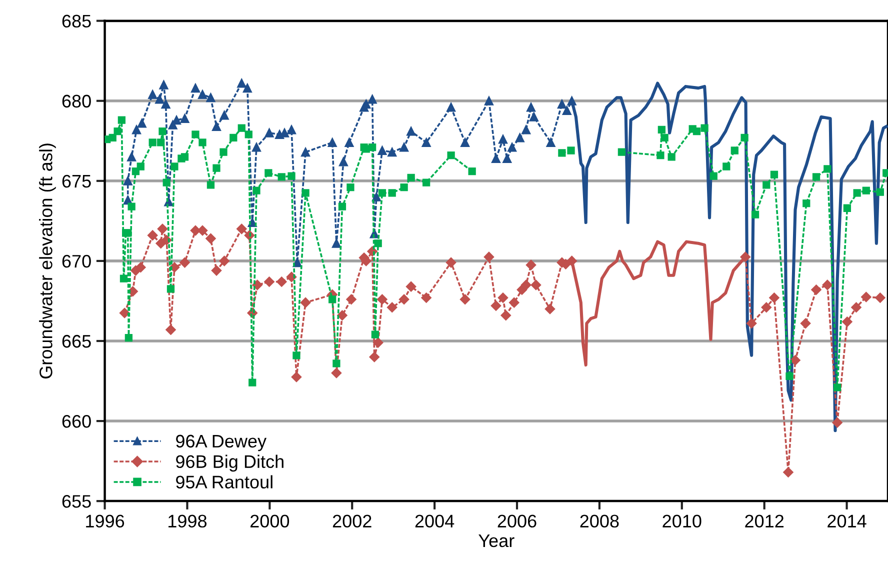 The width and height of the screenshot is (888, 563). Describe the element at coordinates (76, 421) in the screenshot. I see `y-tick-label: 660` at that location.